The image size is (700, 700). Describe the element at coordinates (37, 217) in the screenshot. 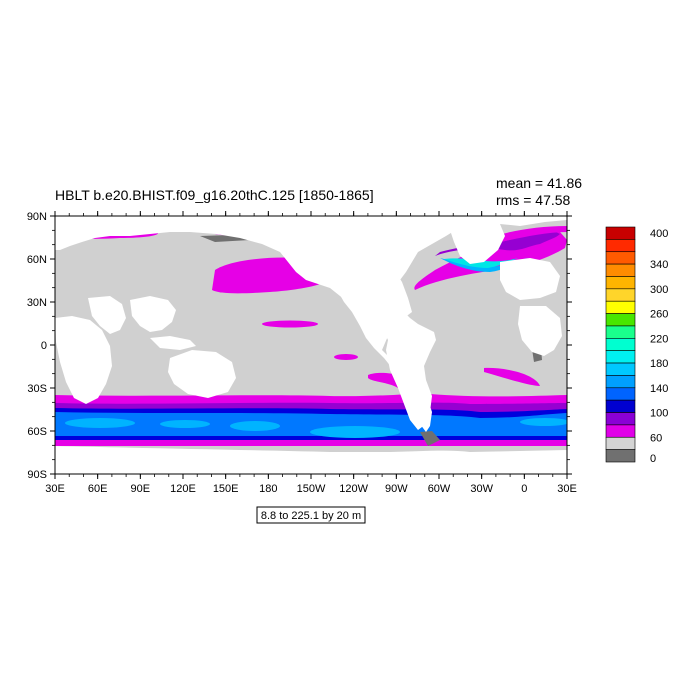

I see `lat-tick-label: 90N` at that location.